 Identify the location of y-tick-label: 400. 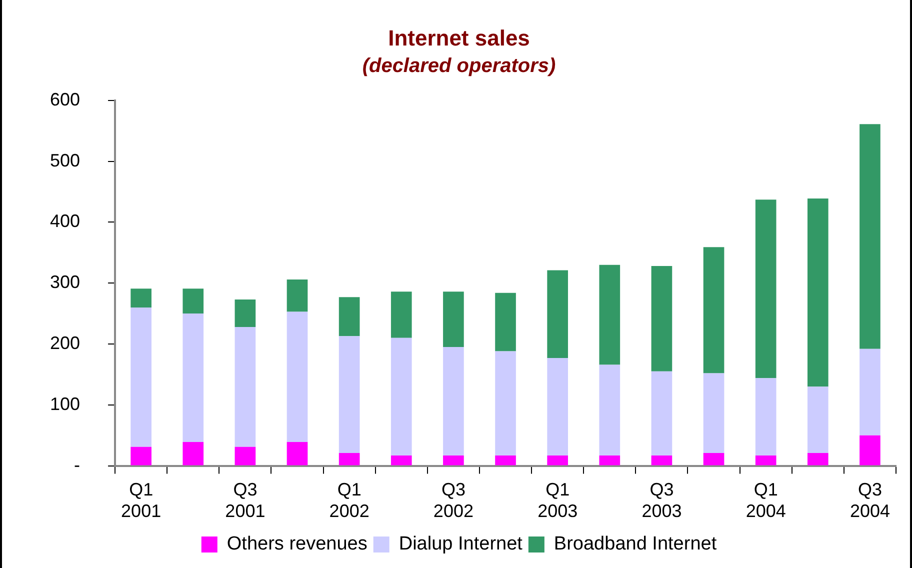
(65, 221).